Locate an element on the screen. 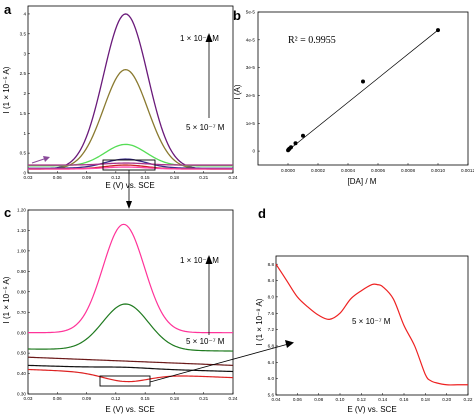 The width and height of the screenshot is (474, 420). panel-d-ytick-label: 8.4 is located at coordinates (271, 280).